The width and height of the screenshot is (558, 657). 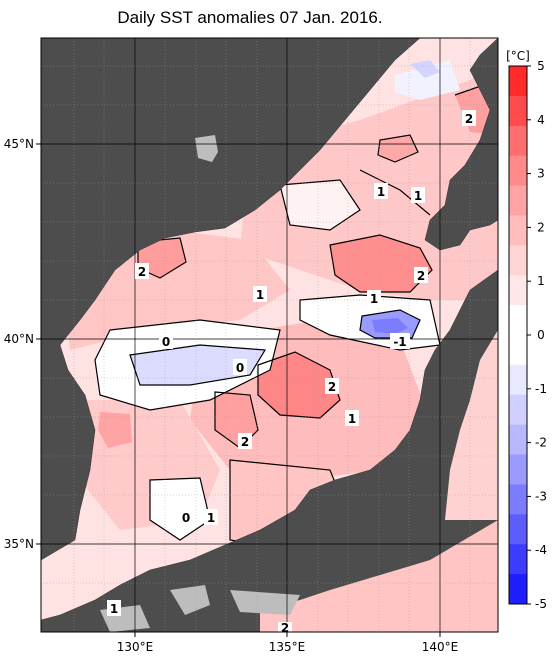 I want to click on colorbar-tick-label: 4, so click(x=541, y=120).